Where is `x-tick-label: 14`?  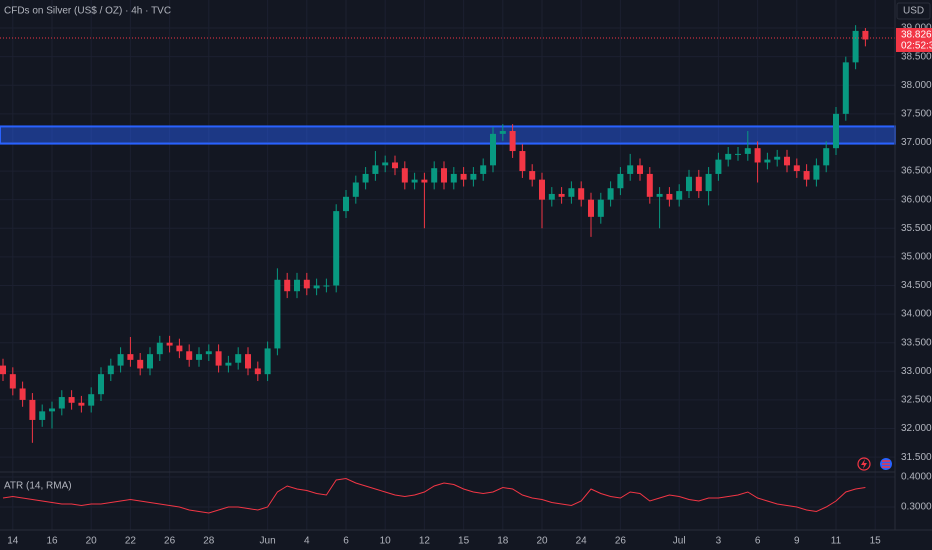
x-tick-label: 14 is located at coordinates (13, 541).